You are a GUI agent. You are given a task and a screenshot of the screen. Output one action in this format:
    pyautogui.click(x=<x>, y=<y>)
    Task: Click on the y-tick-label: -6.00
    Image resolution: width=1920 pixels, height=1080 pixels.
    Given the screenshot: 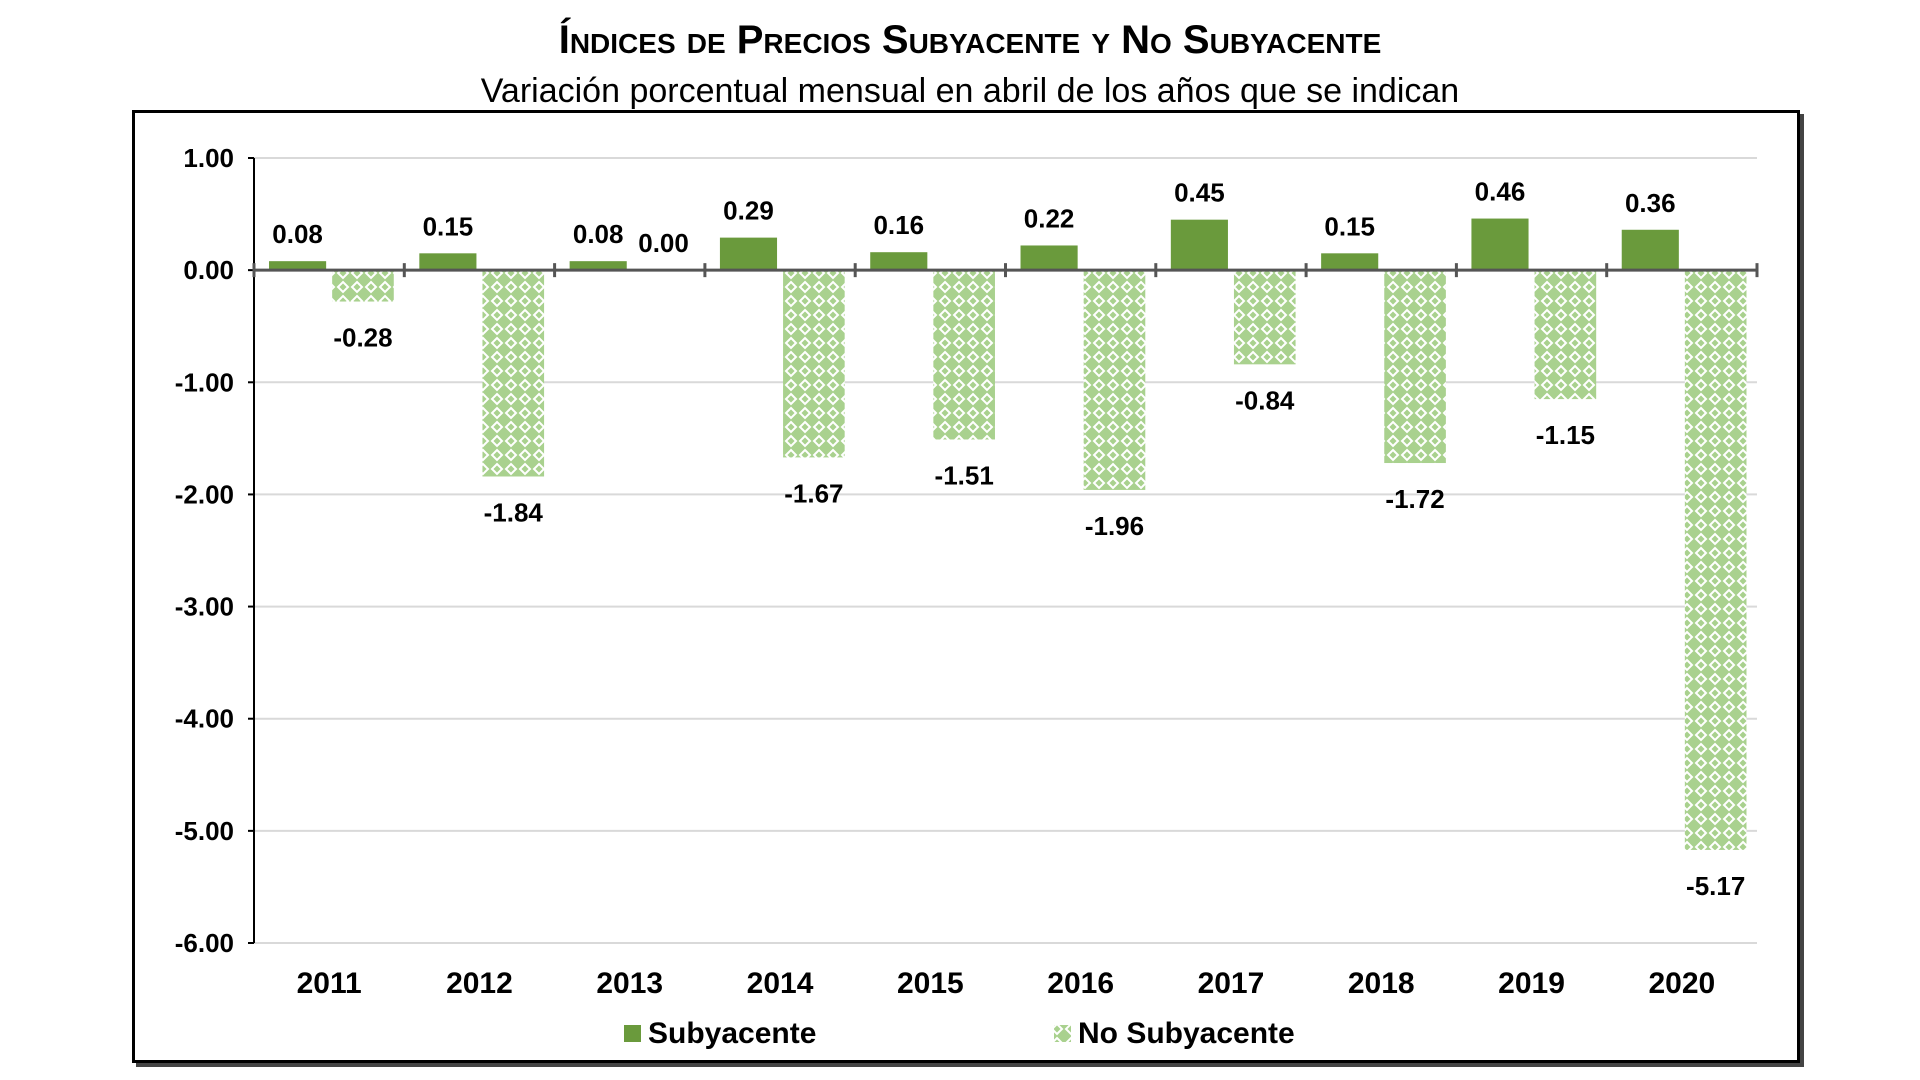 What is the action you would take?
    pyautogui.click(x=204, y=943)
    